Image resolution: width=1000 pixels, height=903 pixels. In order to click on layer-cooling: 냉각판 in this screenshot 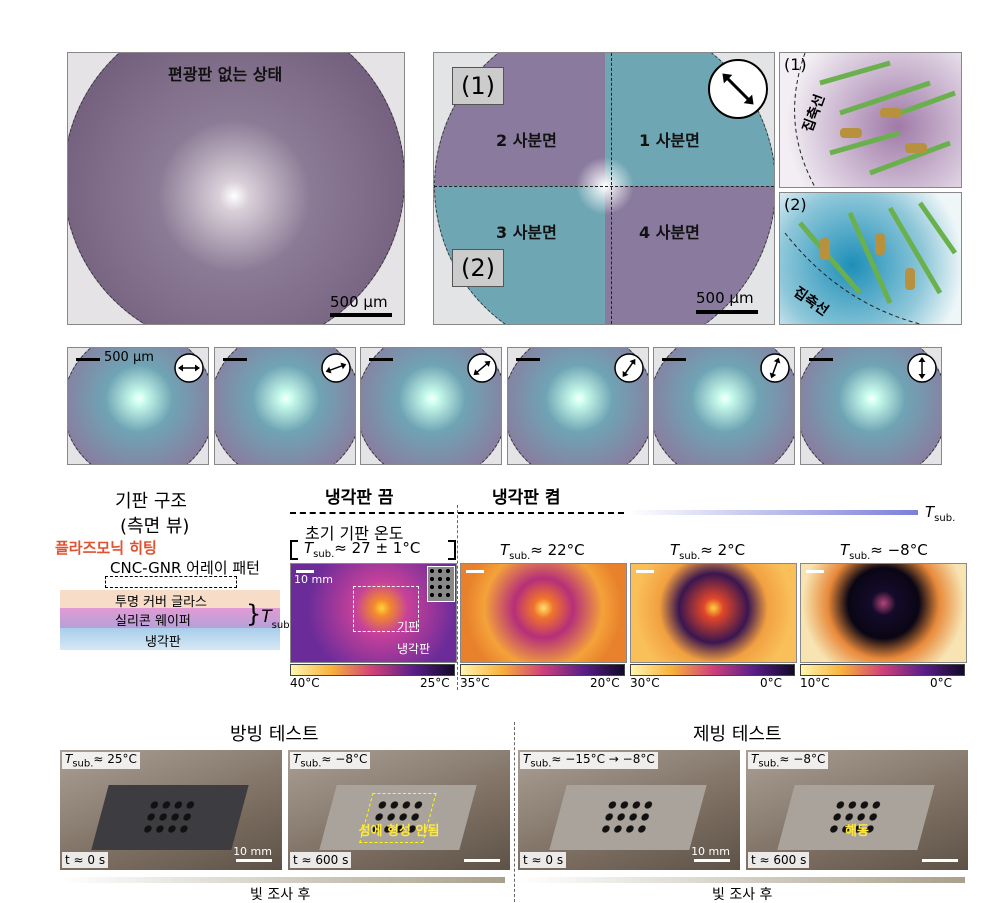, I will do `click(170, 639)`.